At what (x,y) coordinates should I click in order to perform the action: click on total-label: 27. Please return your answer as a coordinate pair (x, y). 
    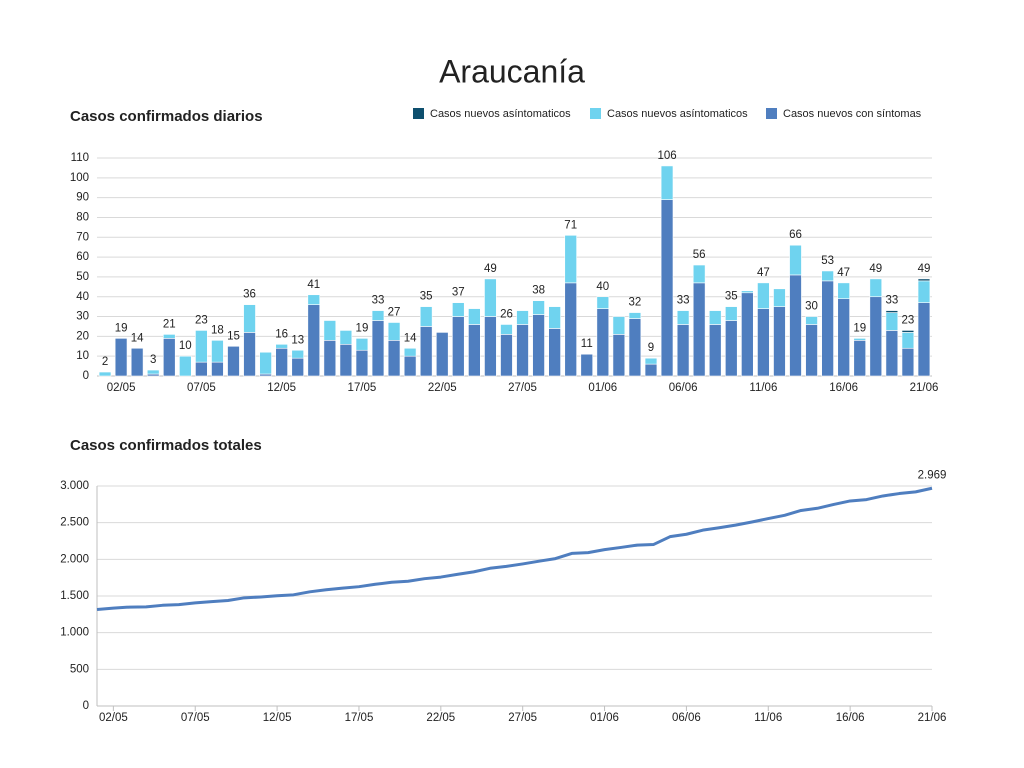
    Looking at the image, I should click on (394, 313).